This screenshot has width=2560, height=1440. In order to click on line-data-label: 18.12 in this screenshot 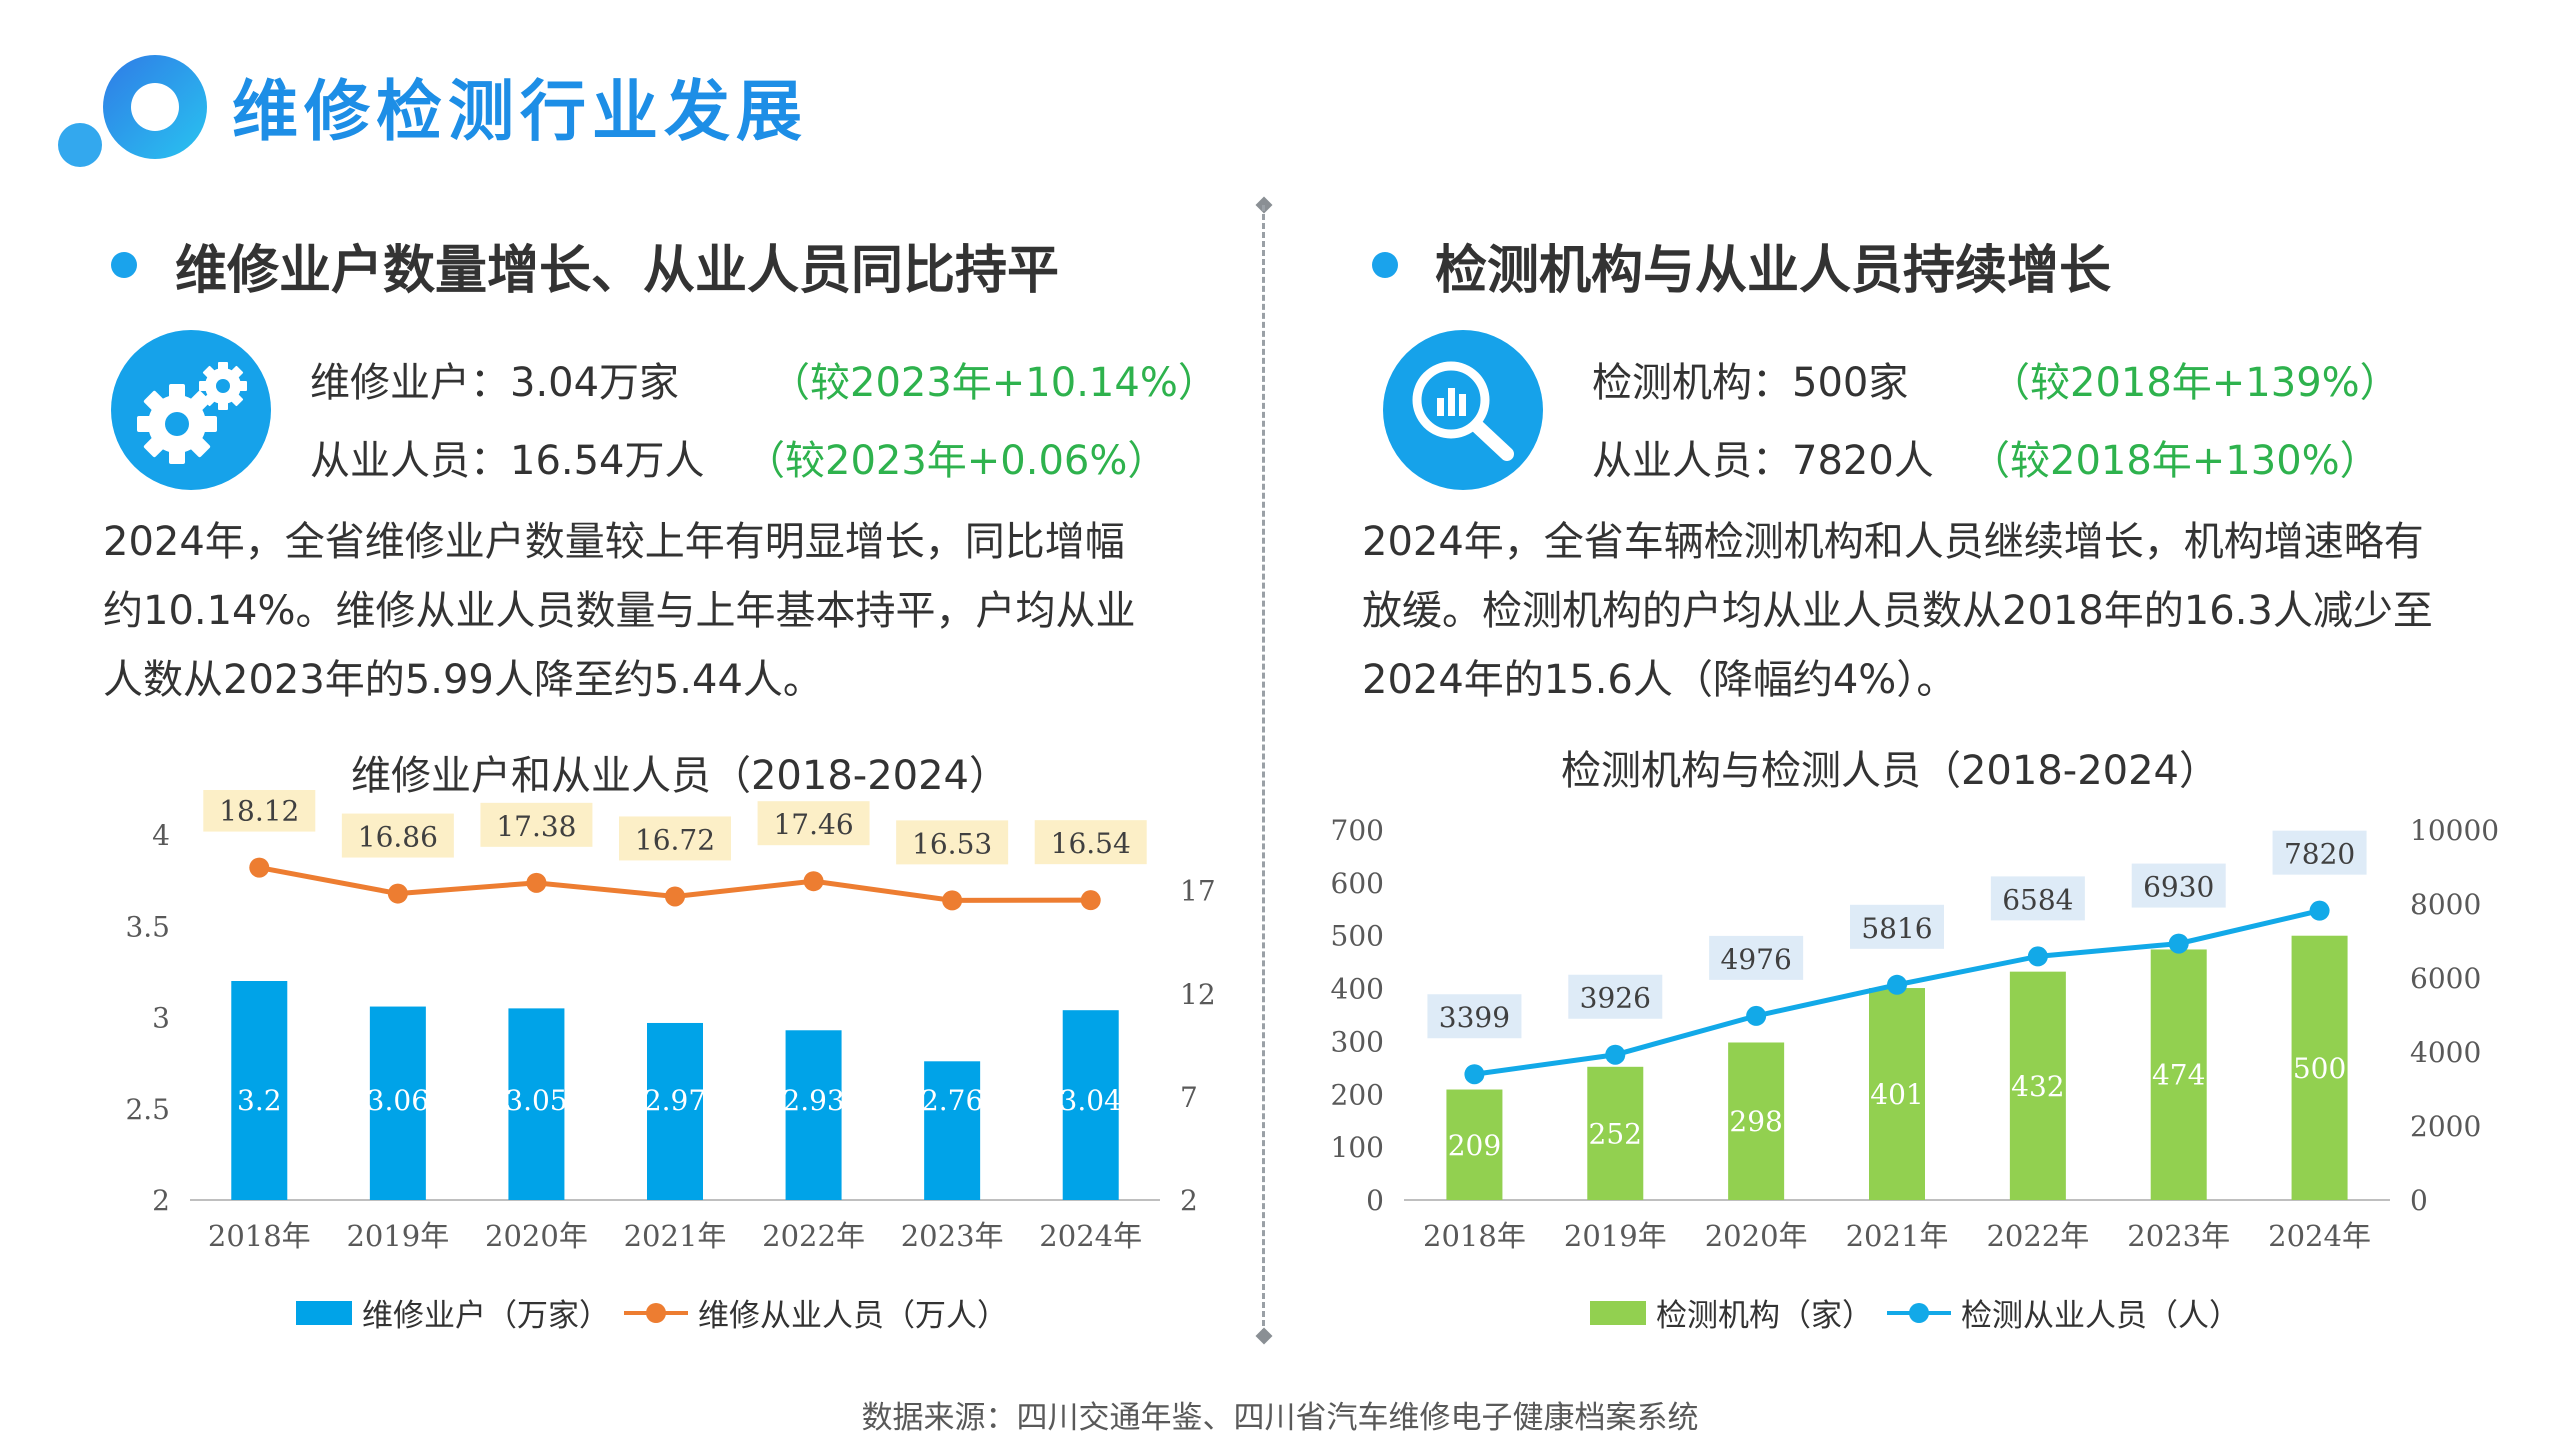, I will do `click(259, 811)`.